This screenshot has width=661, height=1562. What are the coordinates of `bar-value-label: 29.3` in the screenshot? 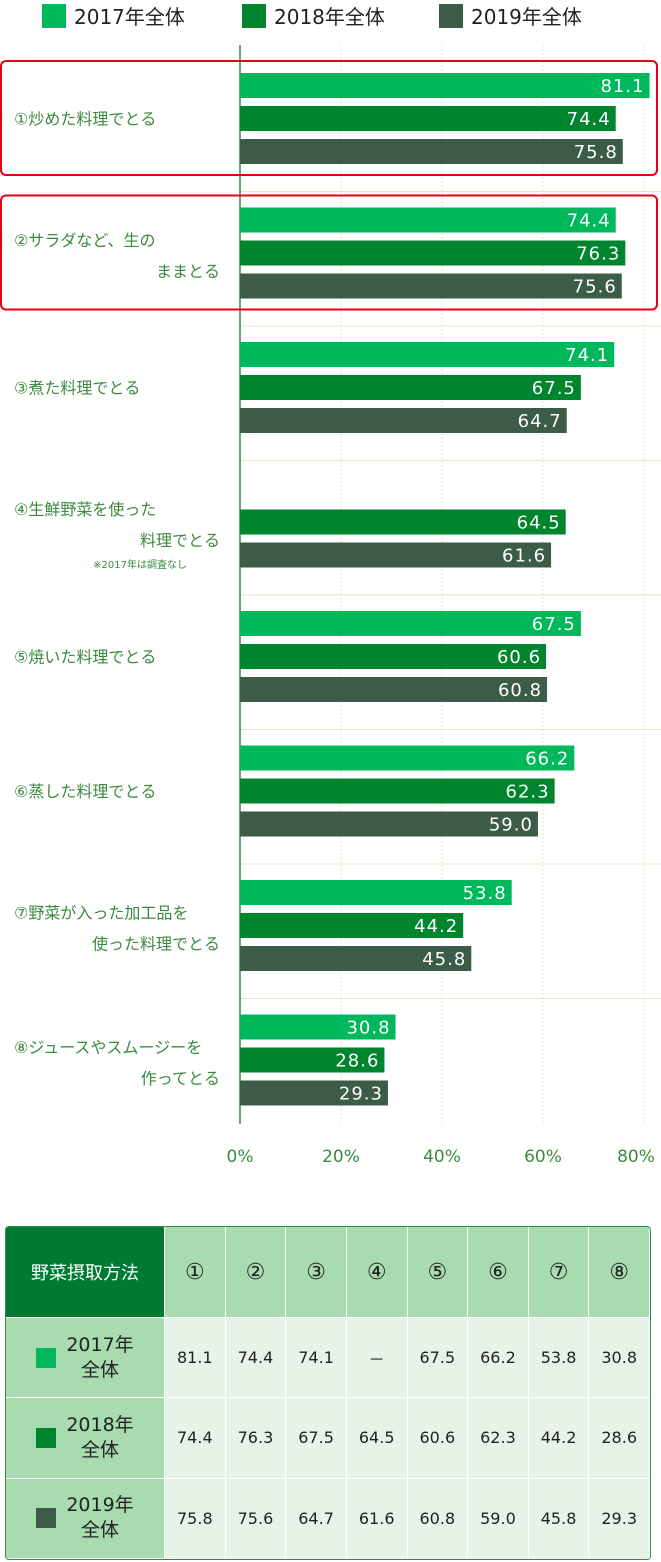 It's located at (361, 1094).